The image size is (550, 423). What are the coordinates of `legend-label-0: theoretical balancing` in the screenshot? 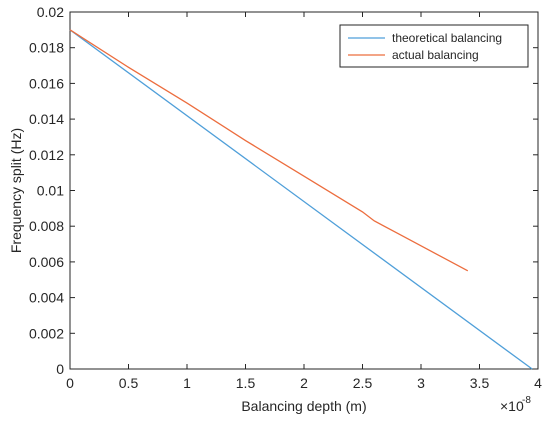 It's located at (447, 38).